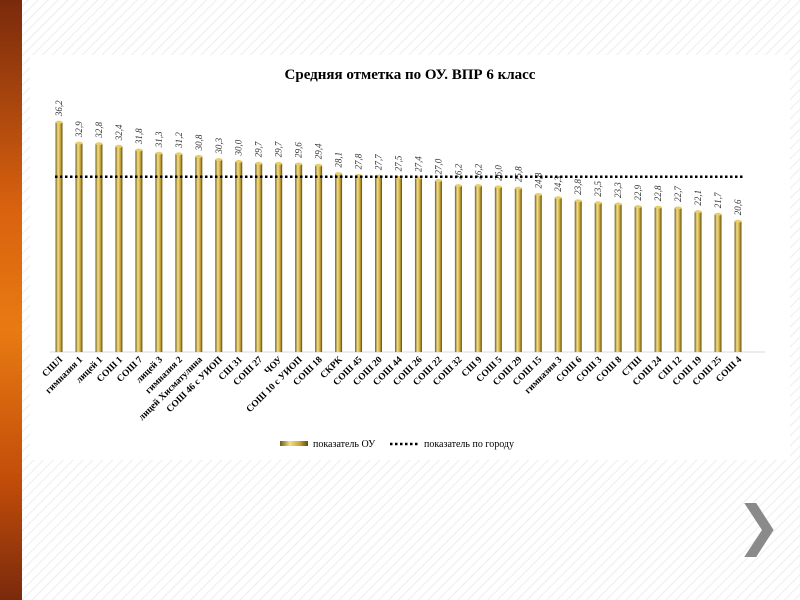  Describe the element at coordinates (598, 189) in the screenshot. I see `data-label: 23,5` at that location.